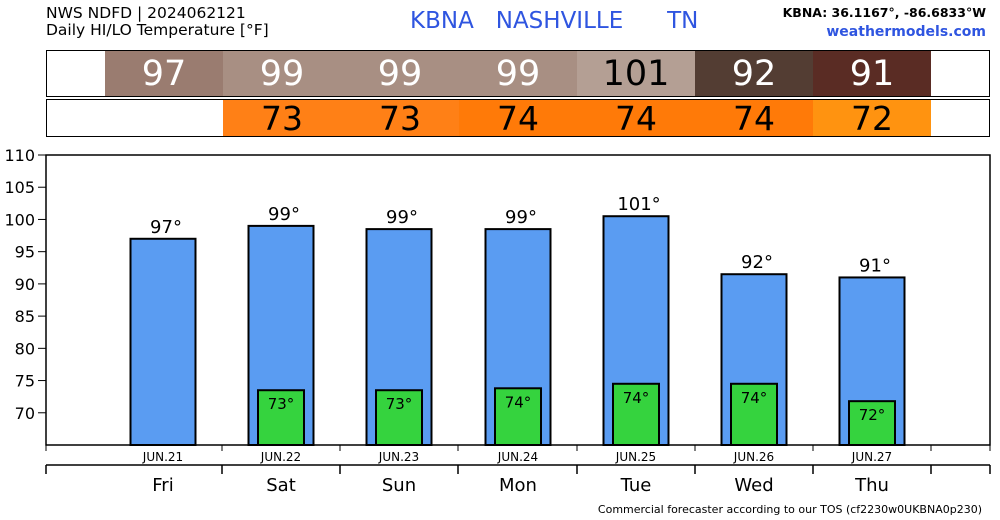 This screenshot has height=520, width=1000. Describe the element at coordinates (166, 227) in the screenshot. I see `high-bar-label: 97°` at that location.